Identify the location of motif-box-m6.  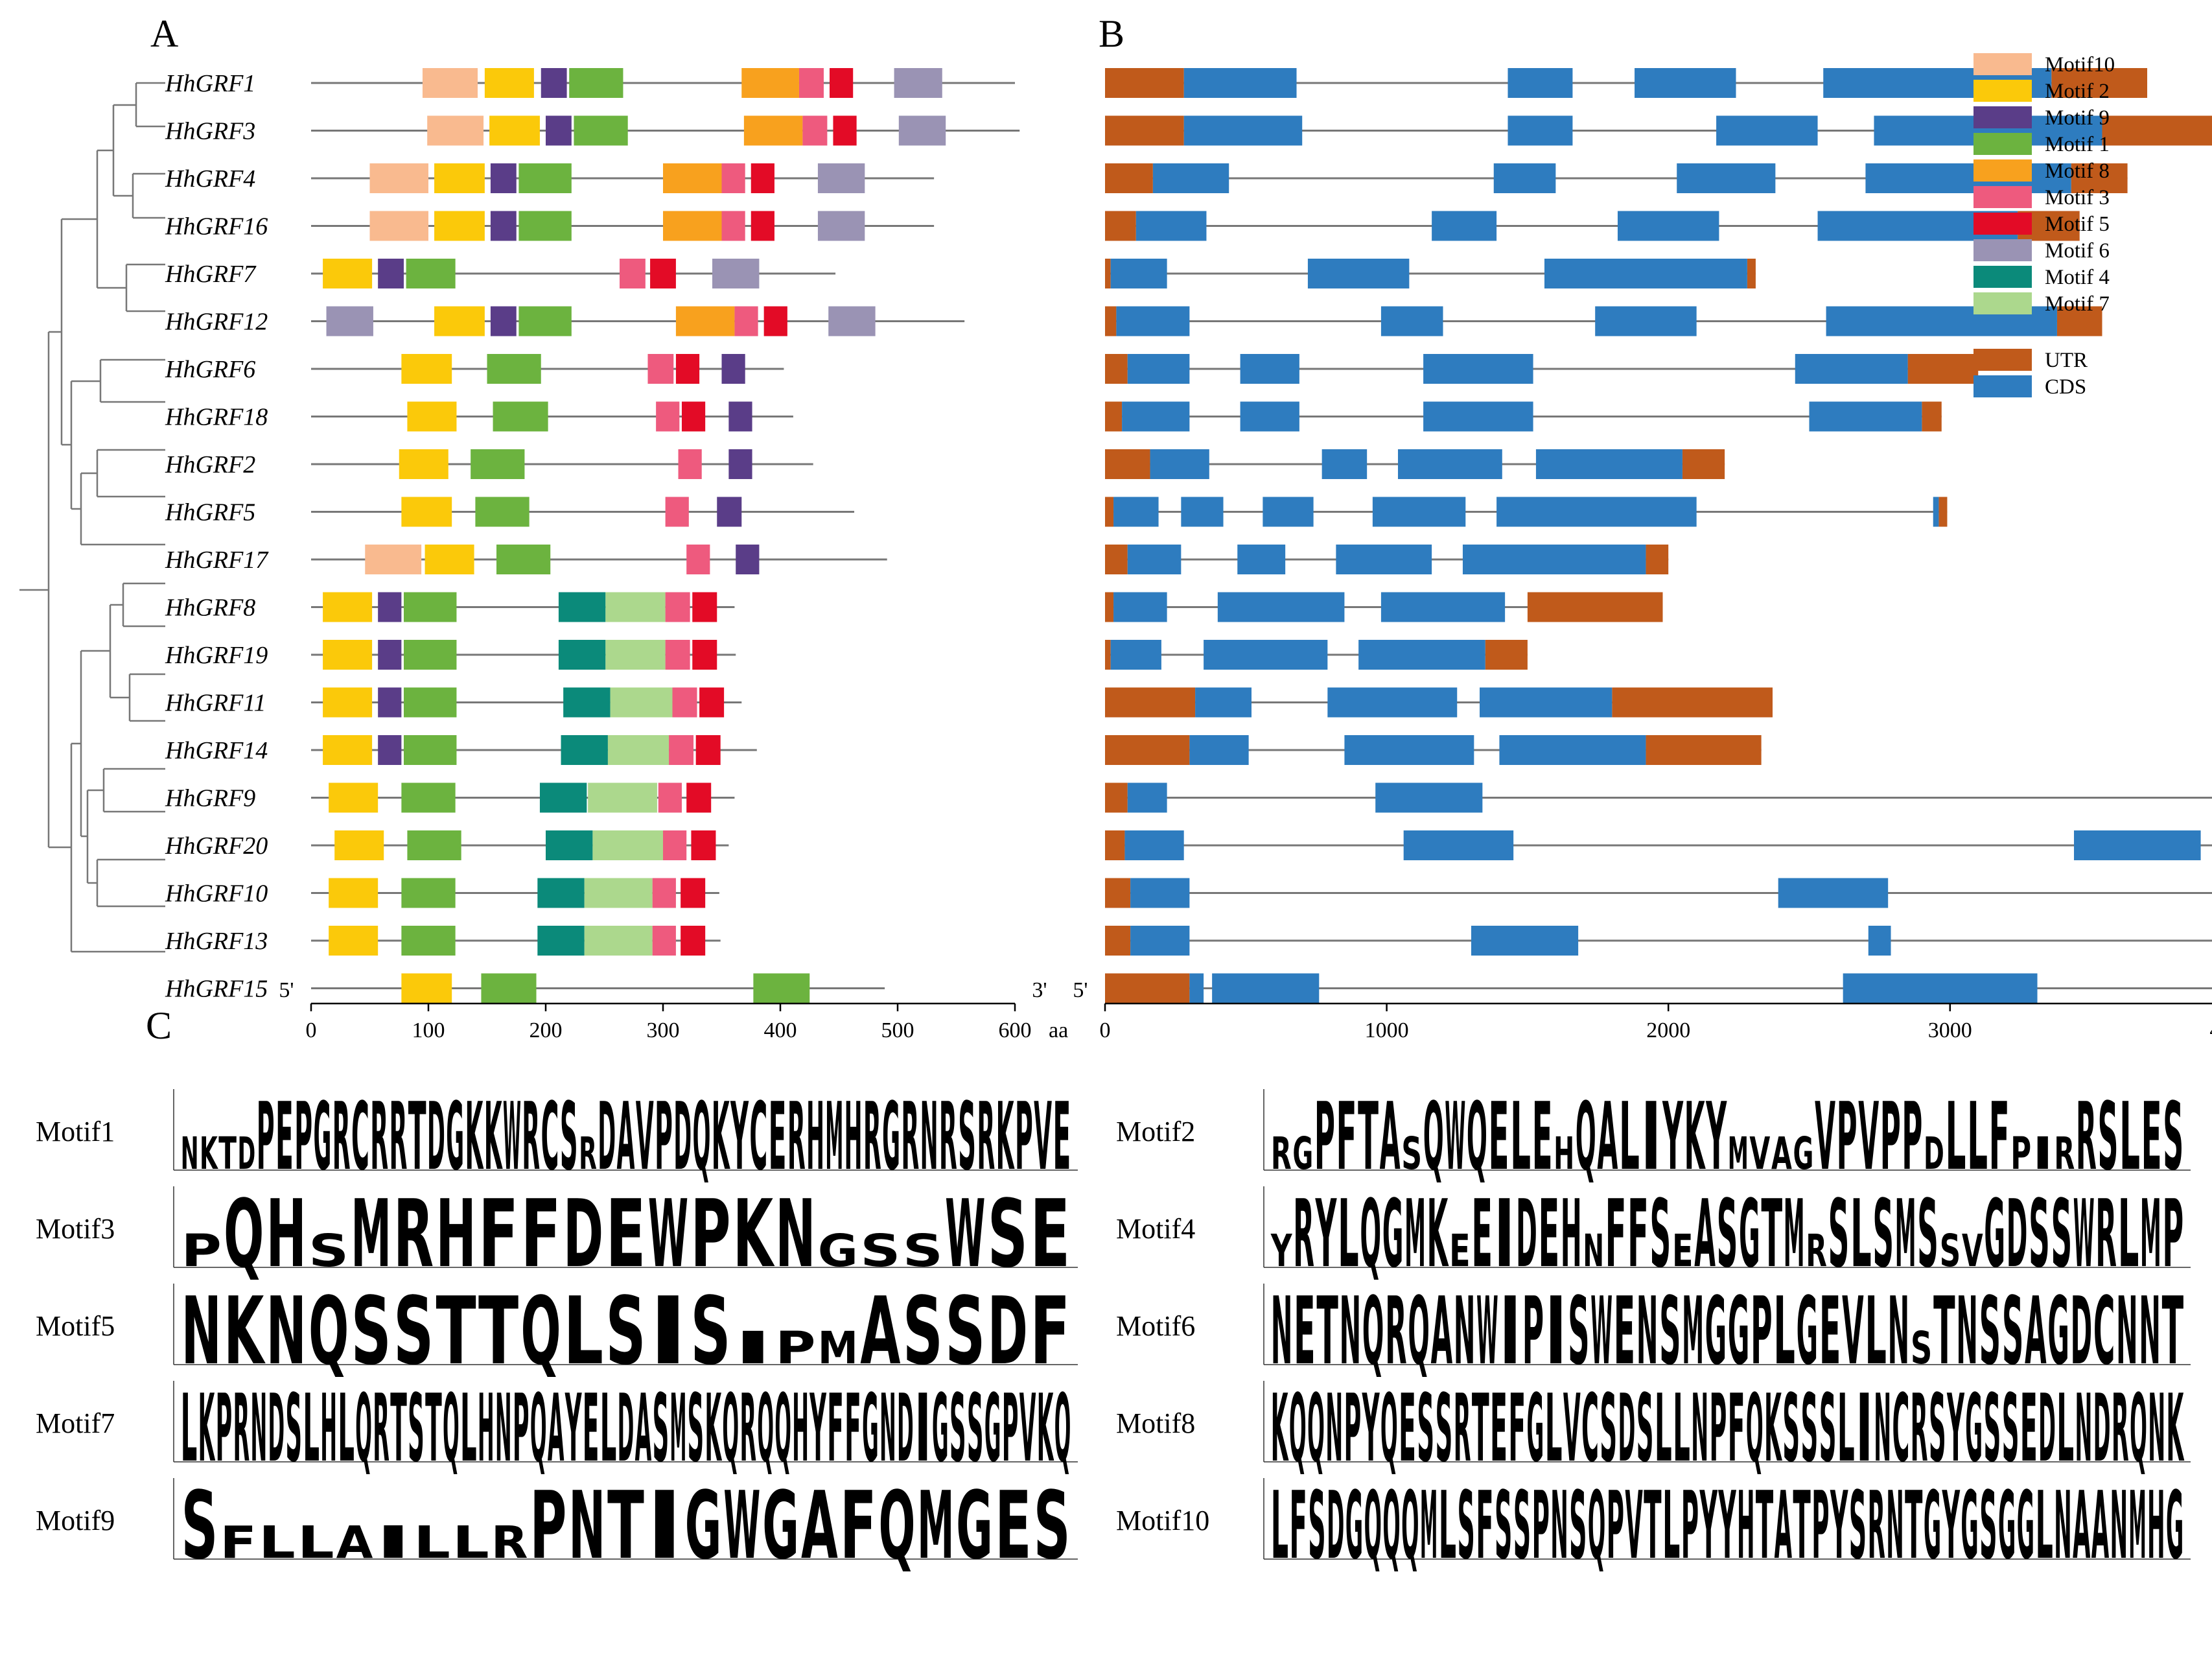
(852, 321).